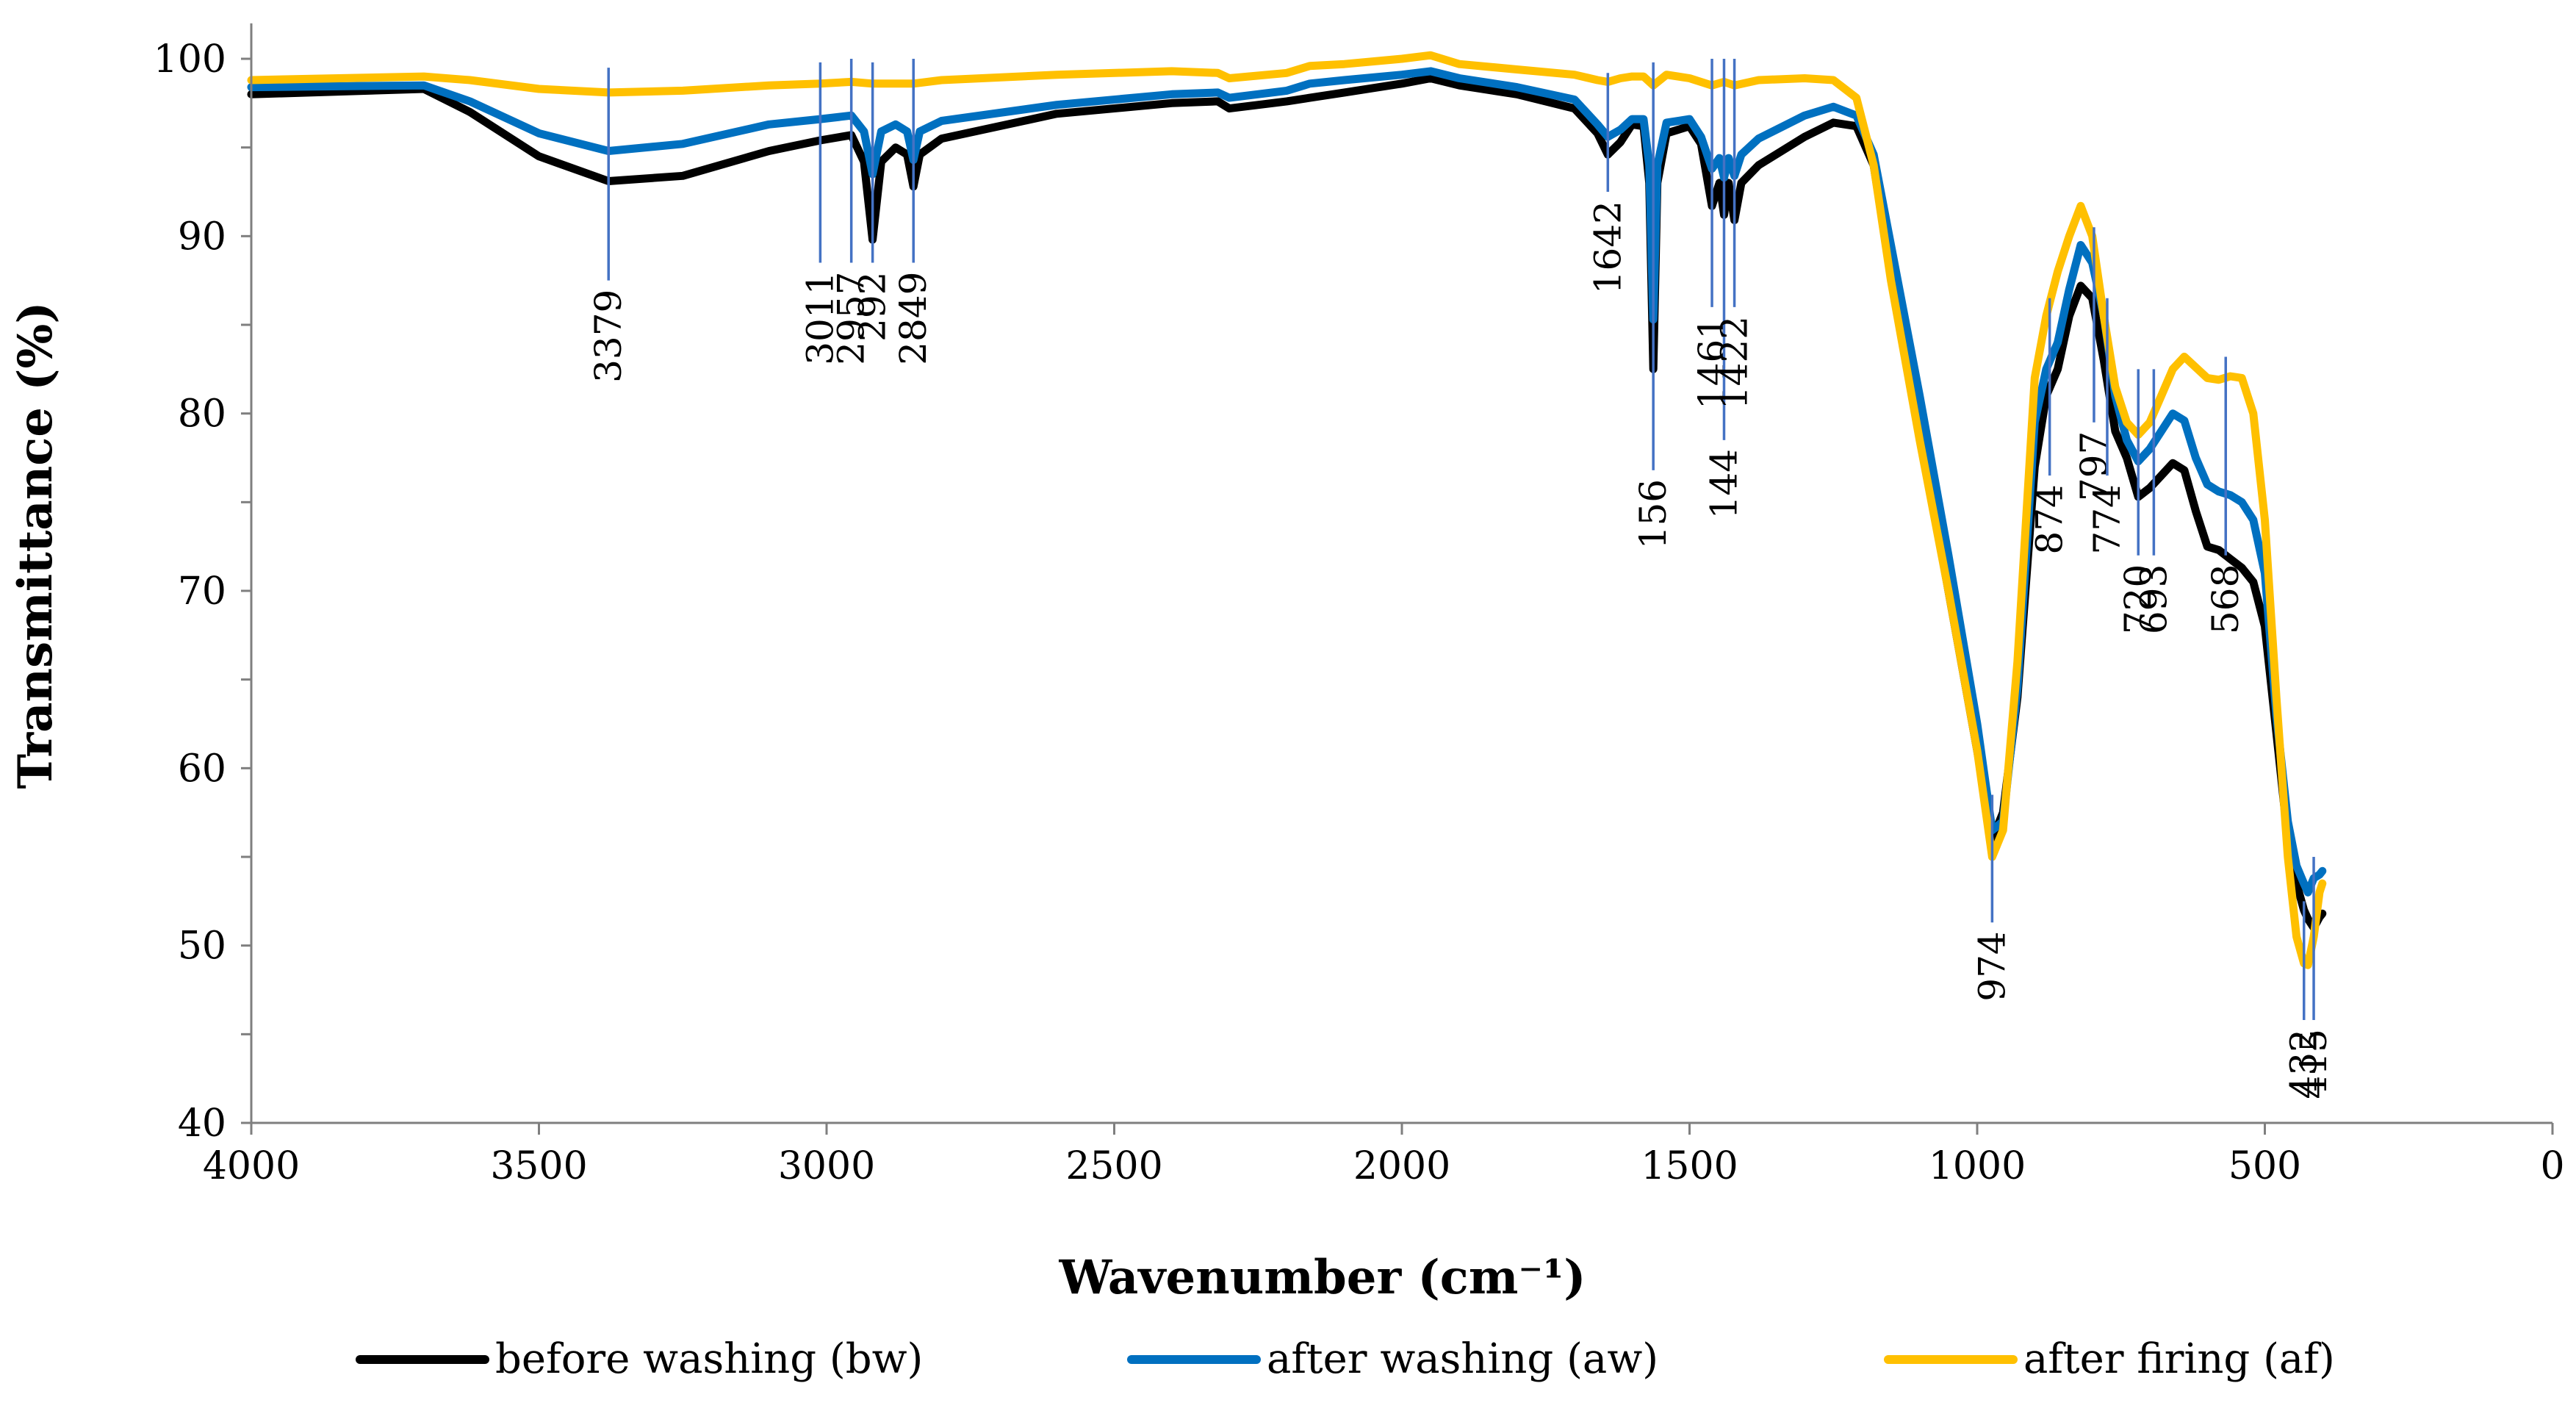  What do you see at coordinates (2264, 1166) in the screenshot?
I see `x-tick-label: 500` at bounding box center [2264, 1166].